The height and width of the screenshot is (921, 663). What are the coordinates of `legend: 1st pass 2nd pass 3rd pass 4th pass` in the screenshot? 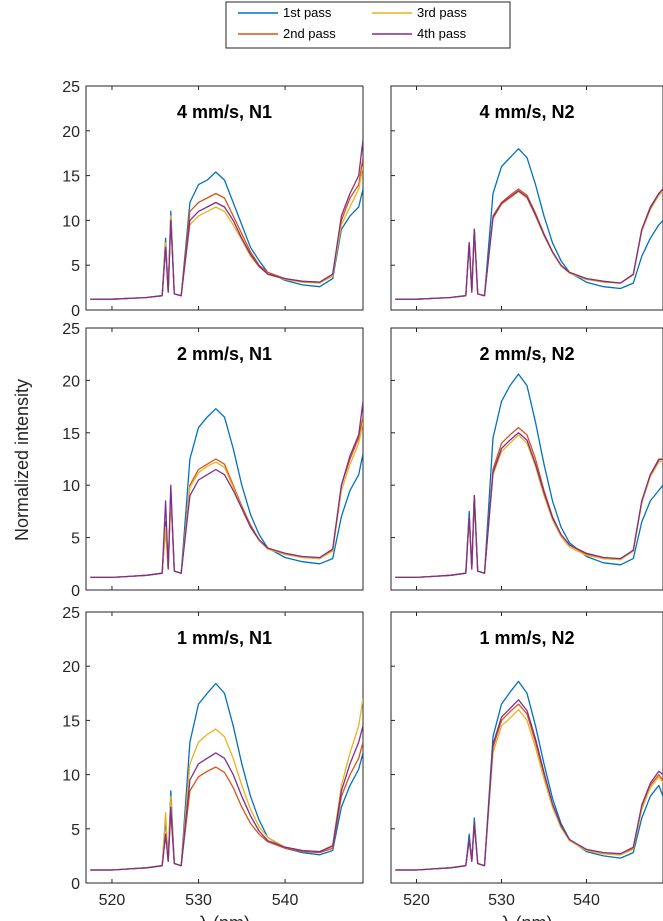 It's located at (368, 25).